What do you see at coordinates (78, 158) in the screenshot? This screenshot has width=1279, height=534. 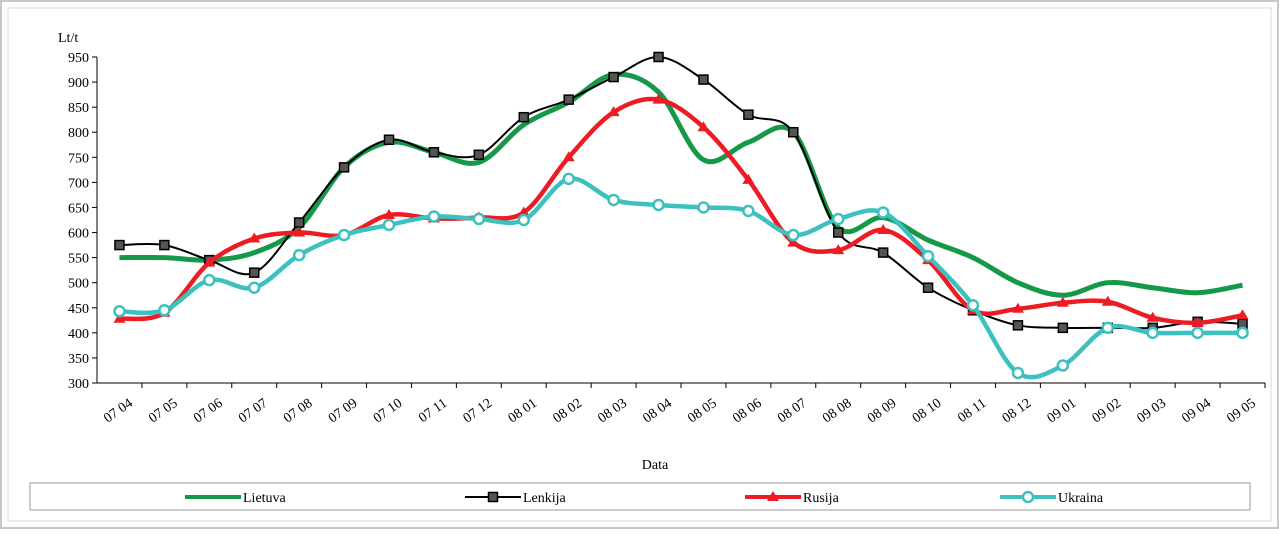 I see `y-tick-label: 750` at bounding box center [78, 158].